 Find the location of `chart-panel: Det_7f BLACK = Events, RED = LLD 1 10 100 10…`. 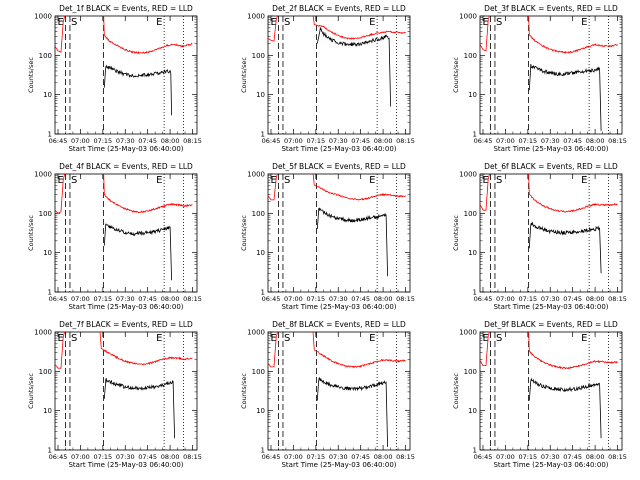

chart-panel: Det_7f BLACK = Events, RED = LLD 1 10 100 10… is located at coordinates (114, 394).